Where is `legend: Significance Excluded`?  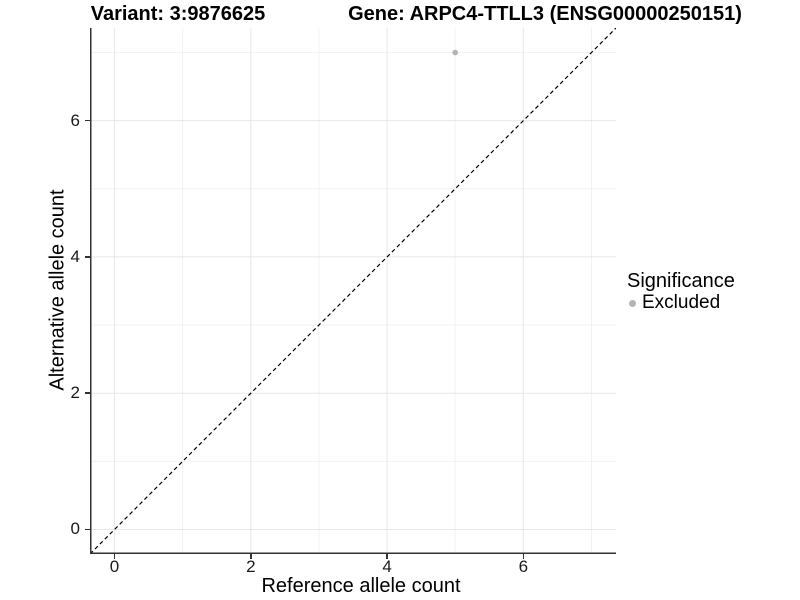 legend: Significance Excluded is located at coordinates (681, 292).